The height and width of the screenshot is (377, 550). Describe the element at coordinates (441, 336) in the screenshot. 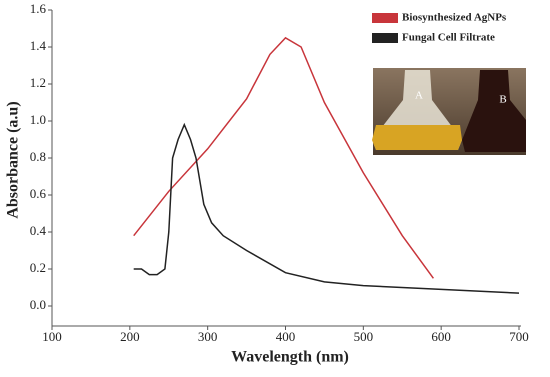

I see `x-tick-label: 600` at that location.